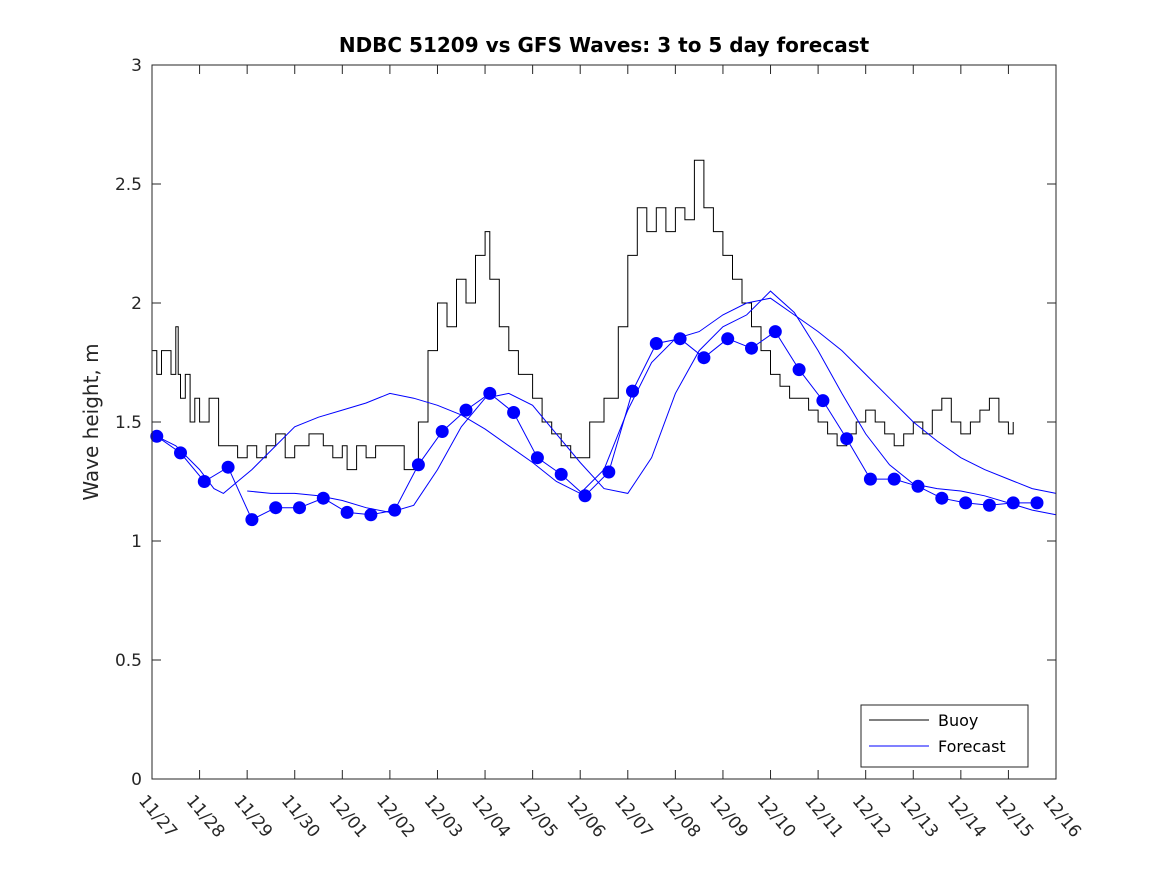  What do you see at coordinates (136, 542) in the screenshot?
I see `y-tick-label: 1` at bounding box center [136, 542].